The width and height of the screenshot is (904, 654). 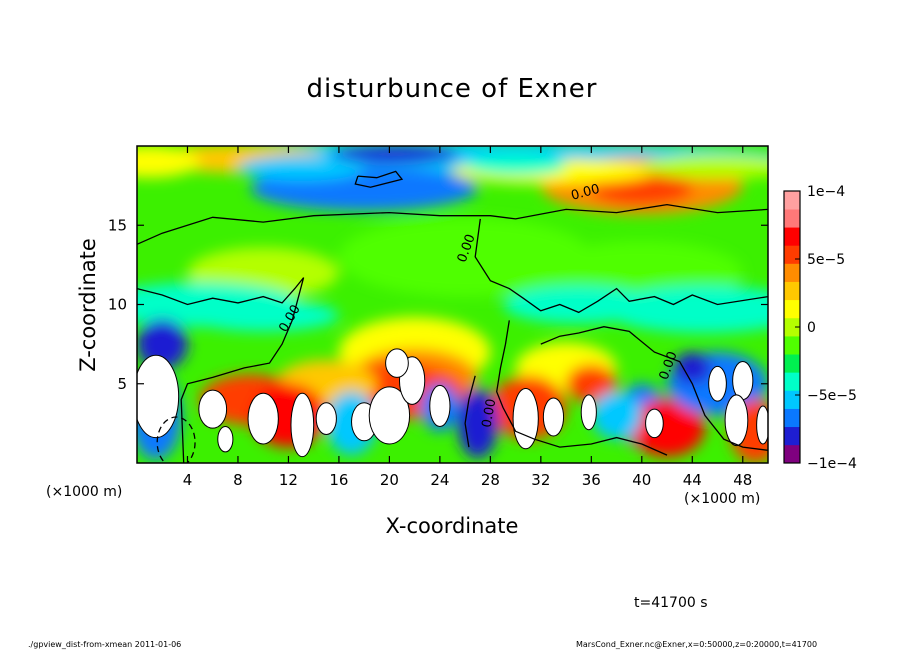 I want to click on y-tick-label: 15, so click(x=117, y=225).